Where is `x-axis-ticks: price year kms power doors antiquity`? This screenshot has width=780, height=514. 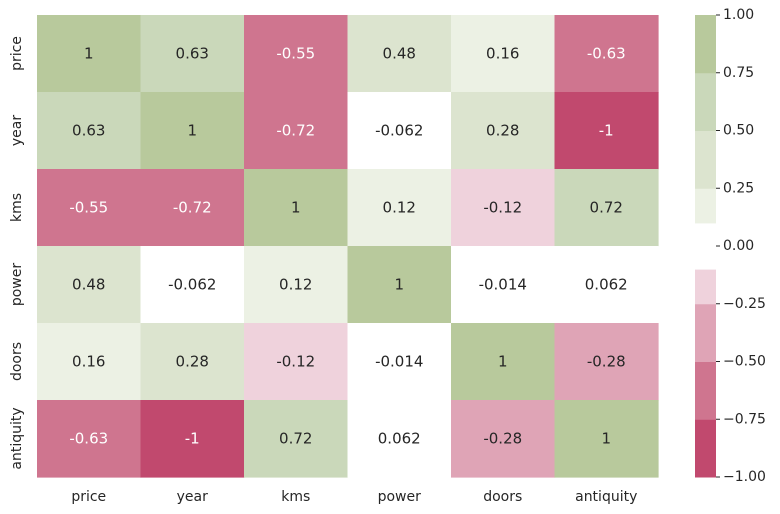 x-axis-ticks: price year kms power doors antiquity is located at coordinates (354, 497).